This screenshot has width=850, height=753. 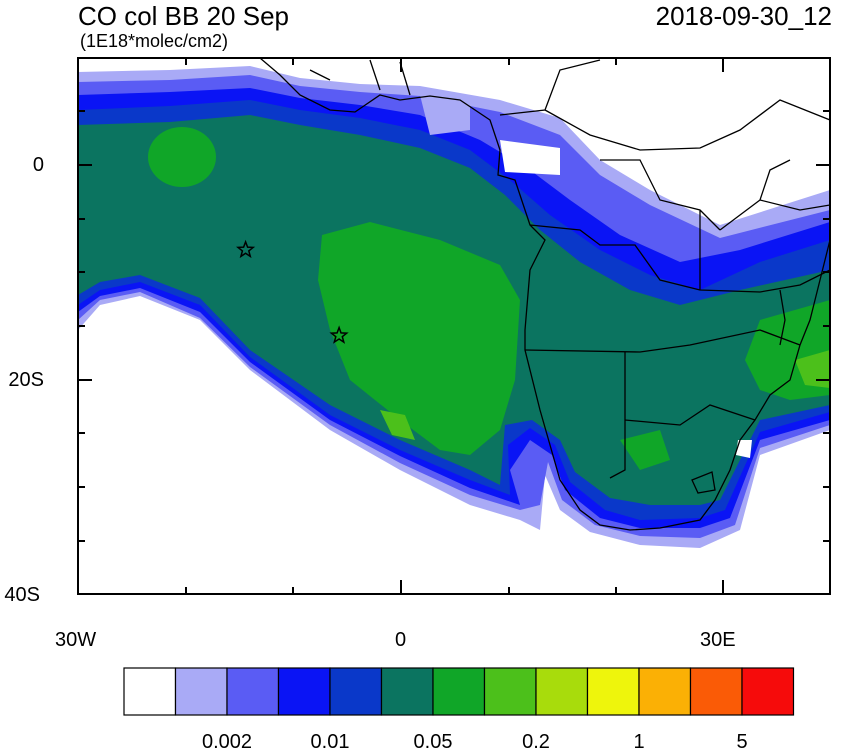 I want to click on colorbar-label-4: 0.2, so click(x=536, y=742).